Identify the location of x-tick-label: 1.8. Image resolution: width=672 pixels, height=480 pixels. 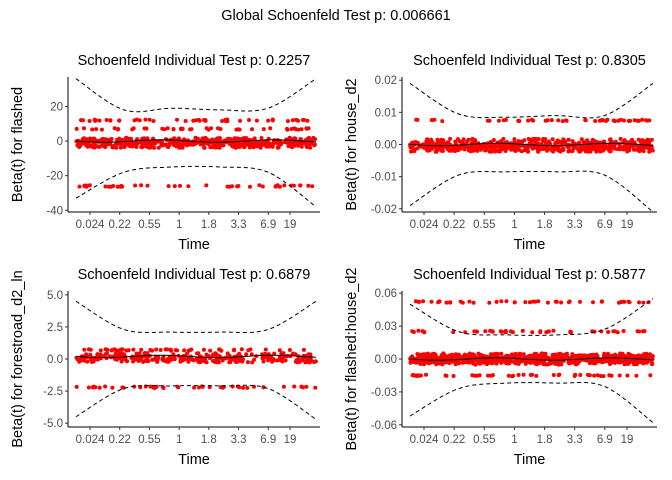
(545, 225).